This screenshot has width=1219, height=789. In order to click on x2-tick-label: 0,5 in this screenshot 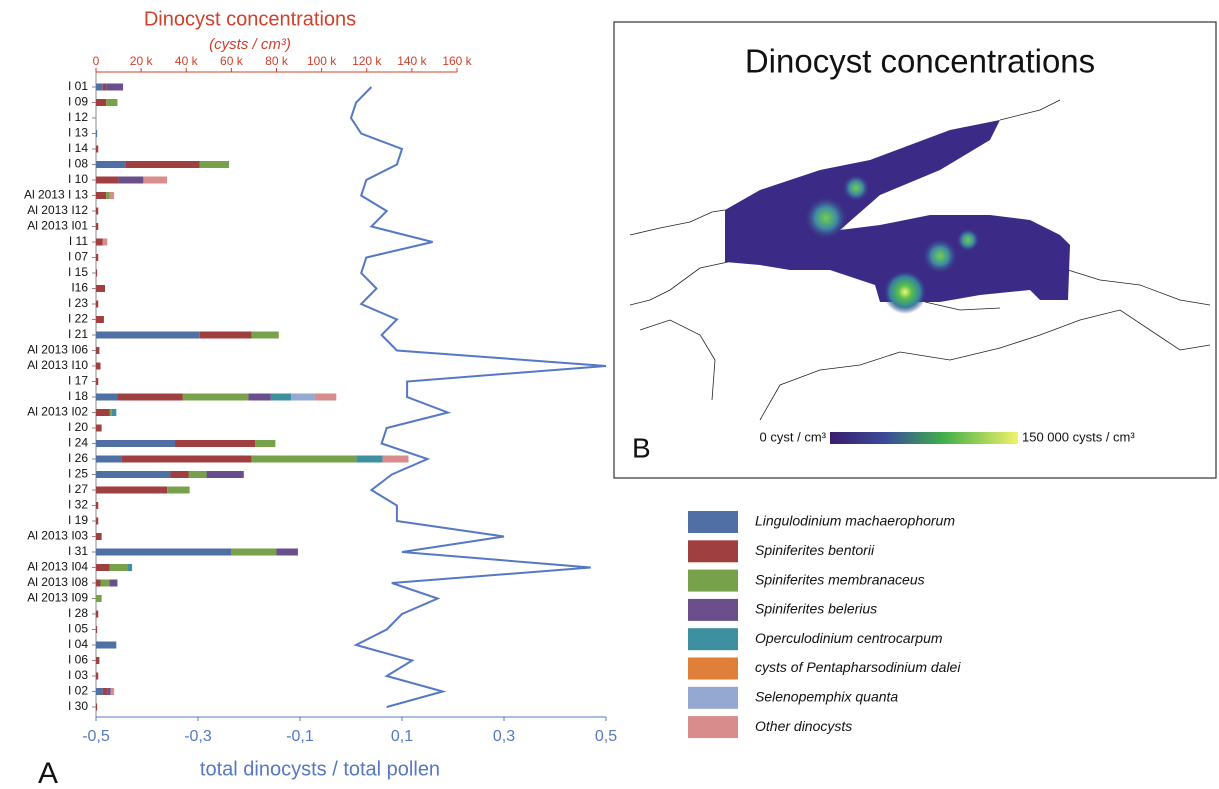, I will do `click(606, 736)`.